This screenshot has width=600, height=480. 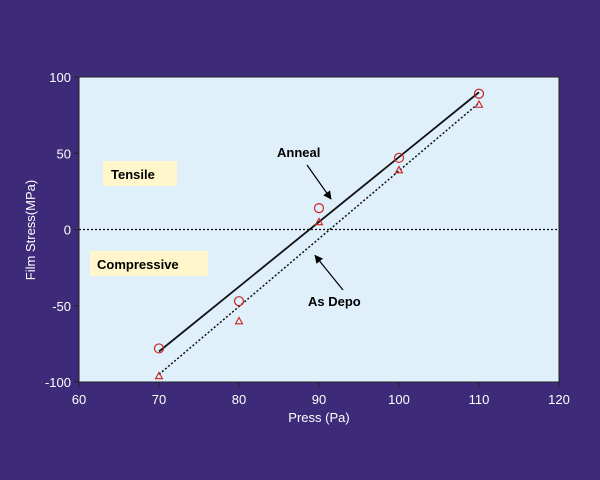 I want to click on y-tick-label: -50, so click(x=61, y=306).